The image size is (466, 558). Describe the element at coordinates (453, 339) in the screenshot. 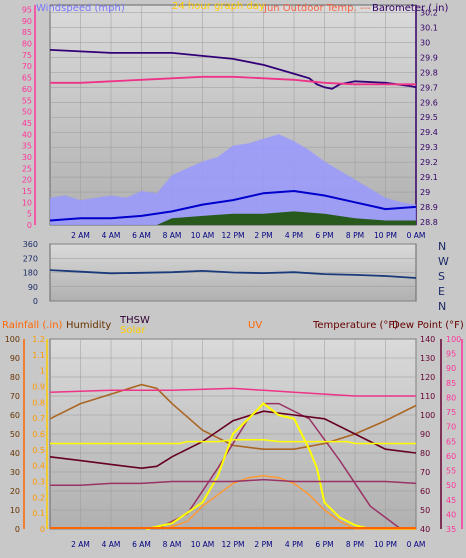

I see `dewpoint-tick: 100` at that location.